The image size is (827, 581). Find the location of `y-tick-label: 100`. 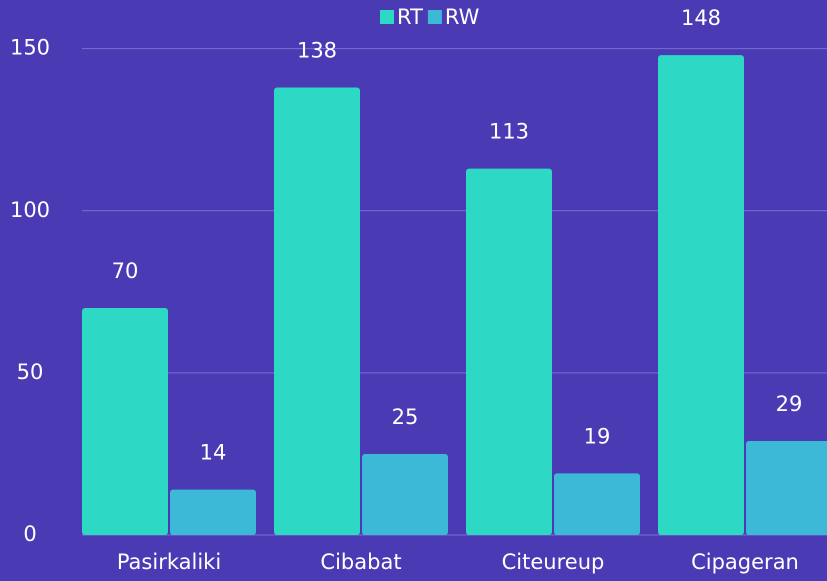

y-tick-label: 100 is located at coordinates (30, 210).